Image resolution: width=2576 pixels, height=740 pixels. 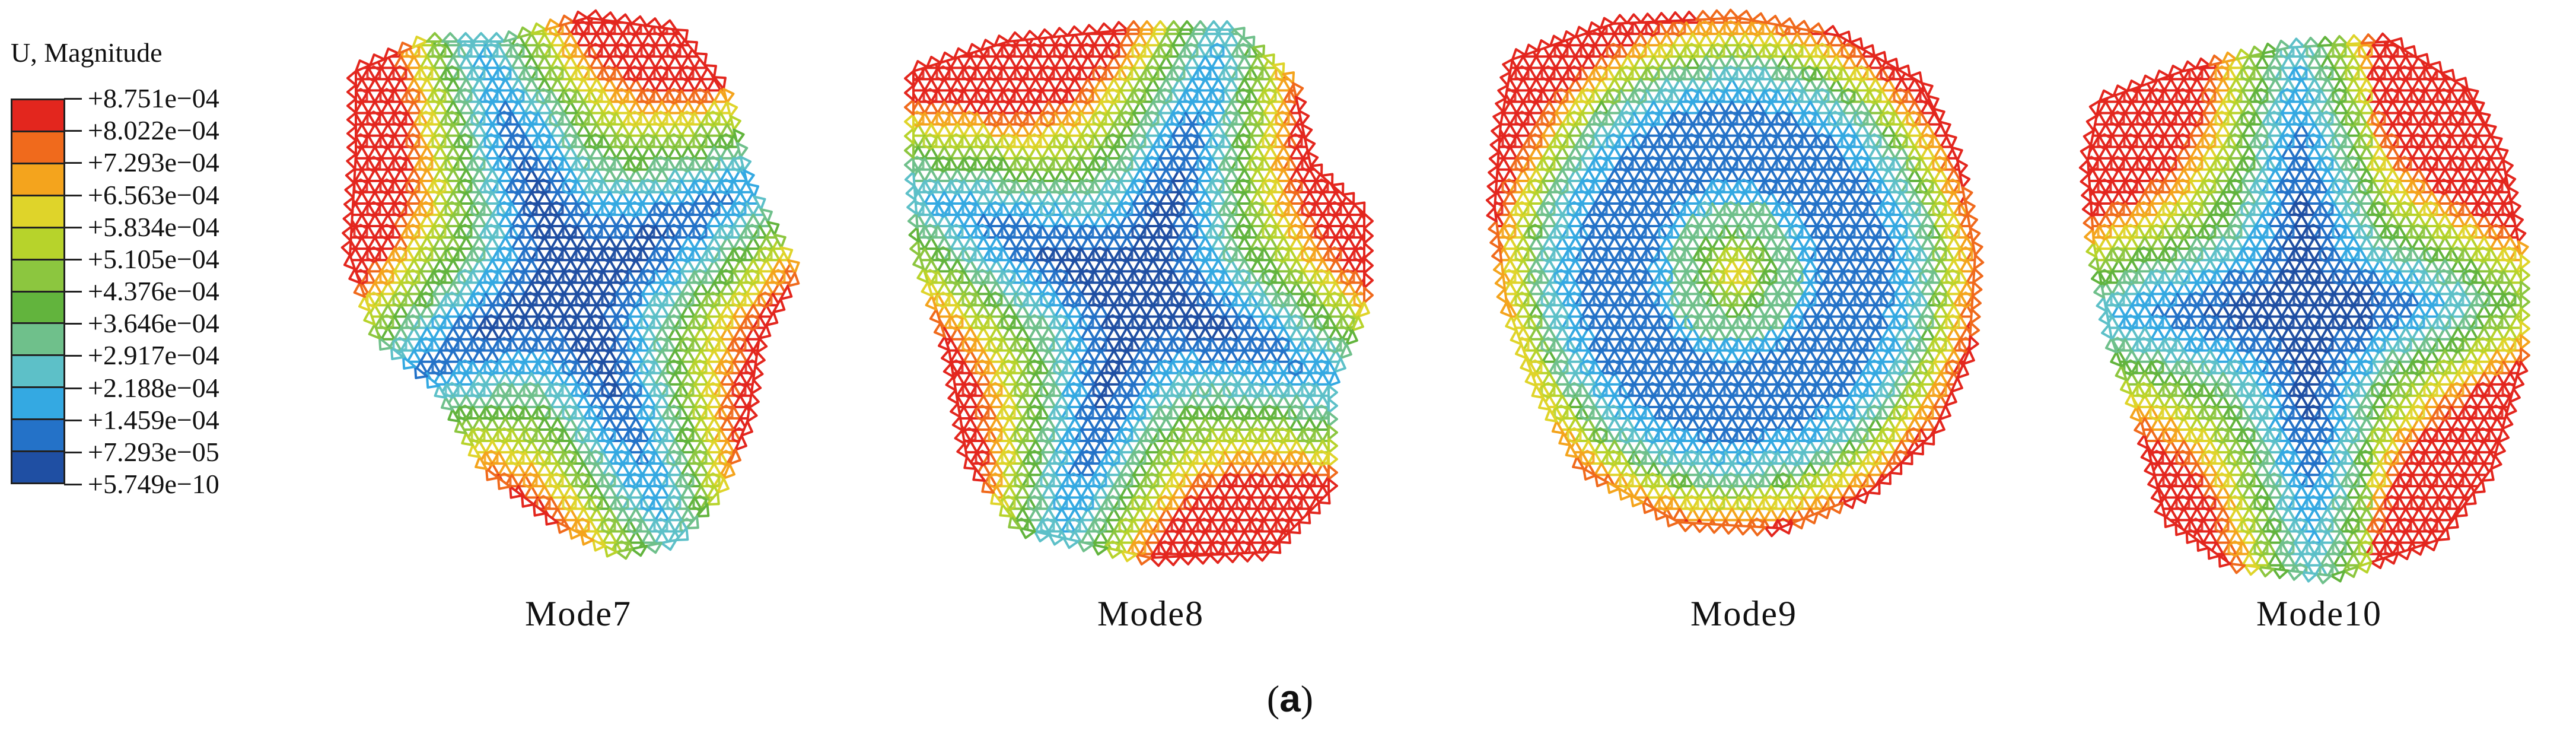 I want to click on mode10-contour-plot, so click(x=2304, y=309).